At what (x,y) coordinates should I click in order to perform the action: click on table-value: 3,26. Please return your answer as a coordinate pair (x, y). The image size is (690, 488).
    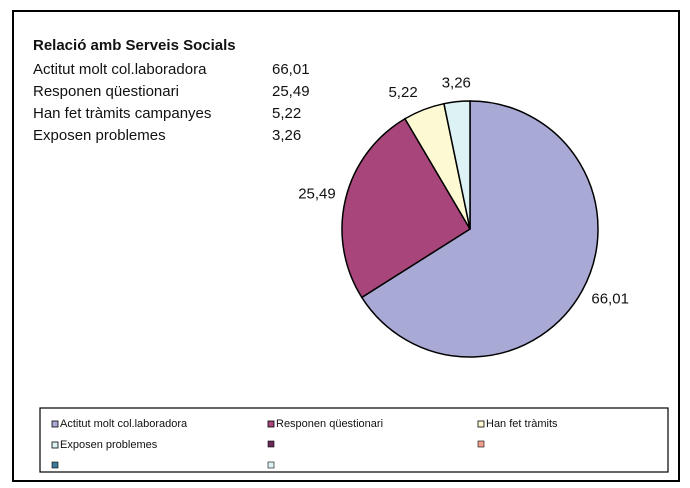
    Looking at the image, I should click on (286, 135).